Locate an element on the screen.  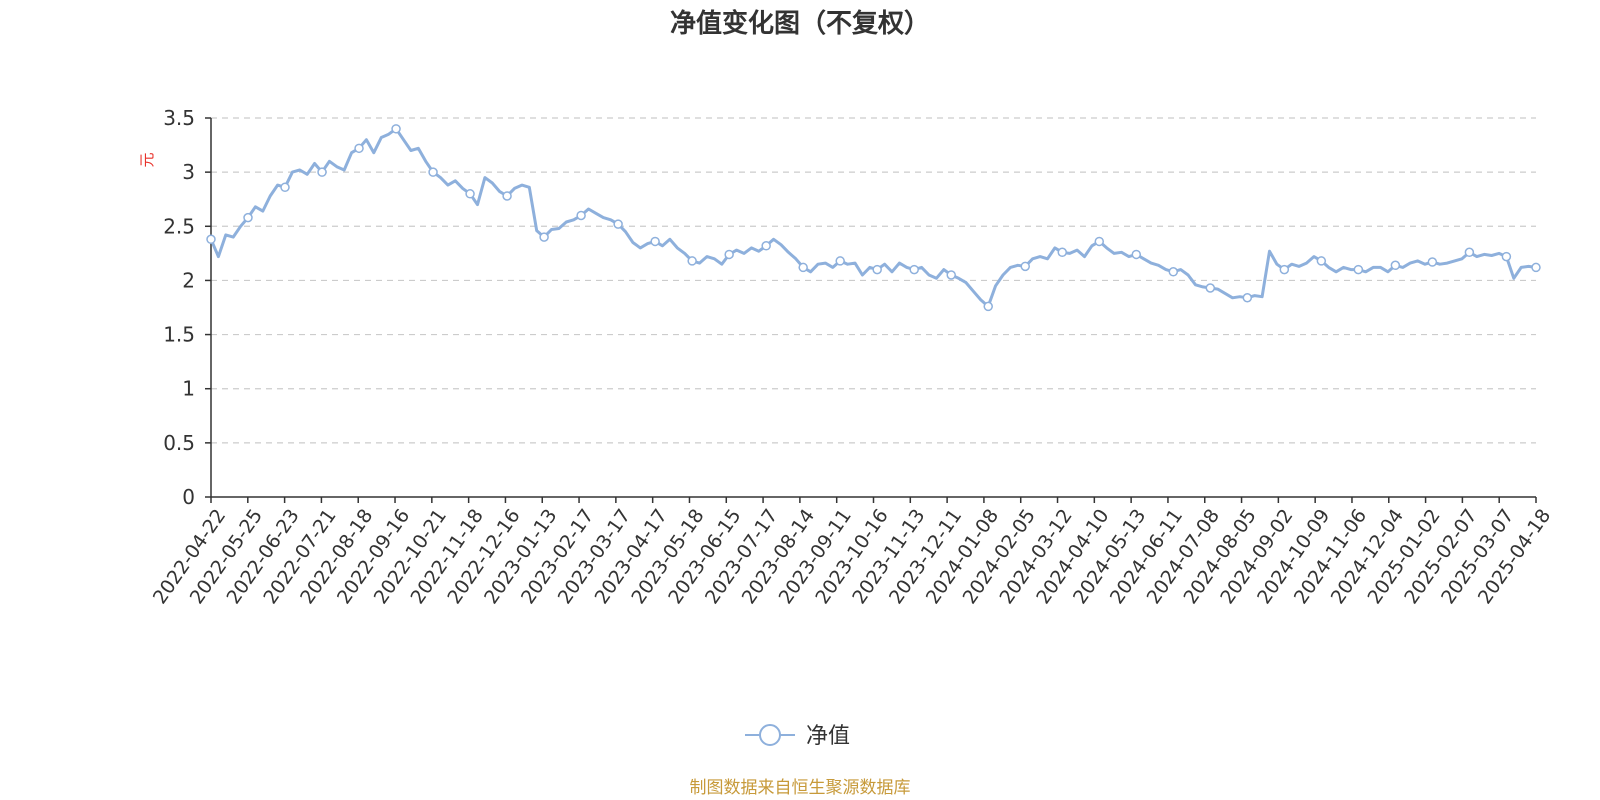
y-tick-label: 1.5 is located at coordinates (179, 335).